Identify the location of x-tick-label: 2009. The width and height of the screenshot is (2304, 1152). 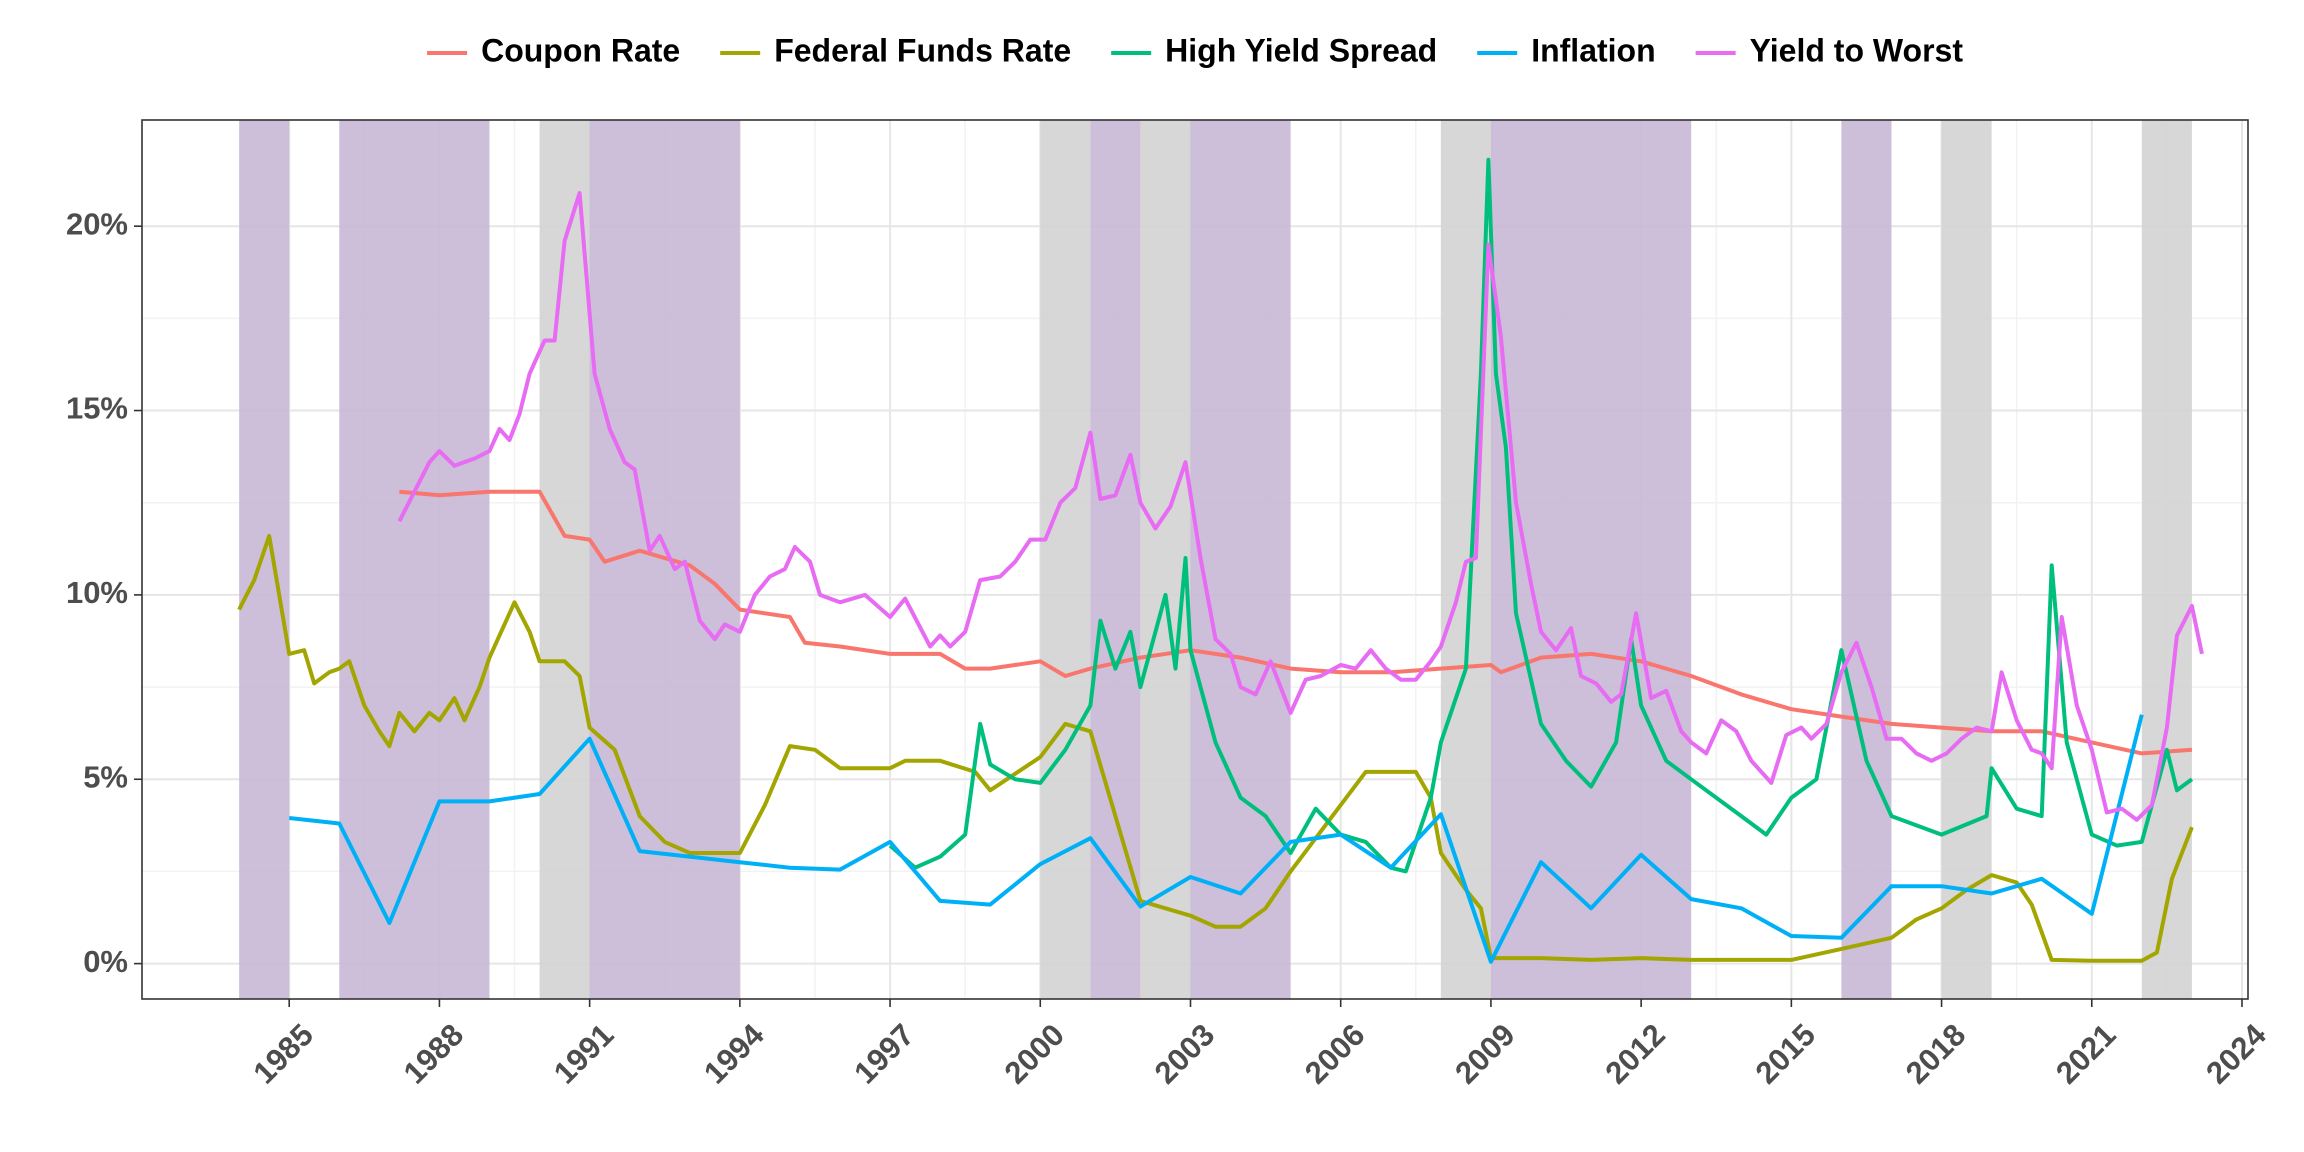
(1485, 1054).